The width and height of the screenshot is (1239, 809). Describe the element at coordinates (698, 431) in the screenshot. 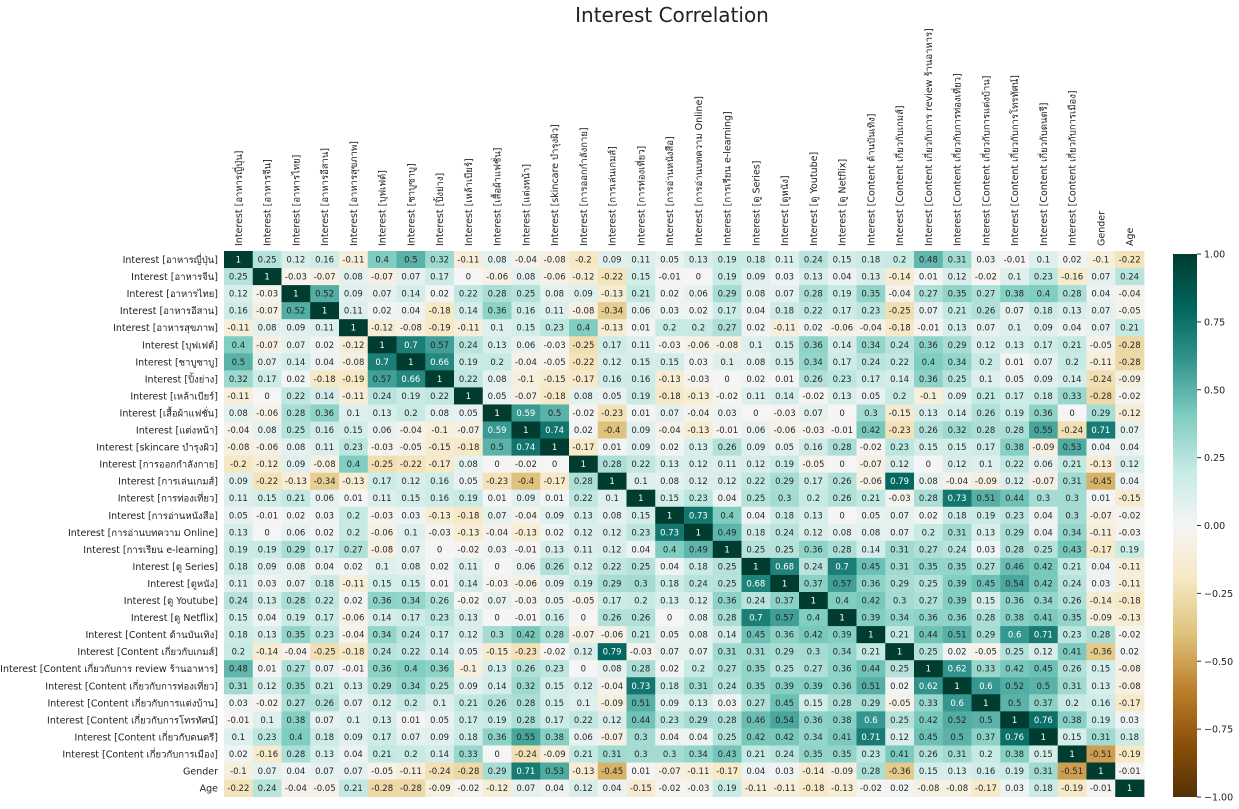

I see `cell-value-label: -0.13` at that location.